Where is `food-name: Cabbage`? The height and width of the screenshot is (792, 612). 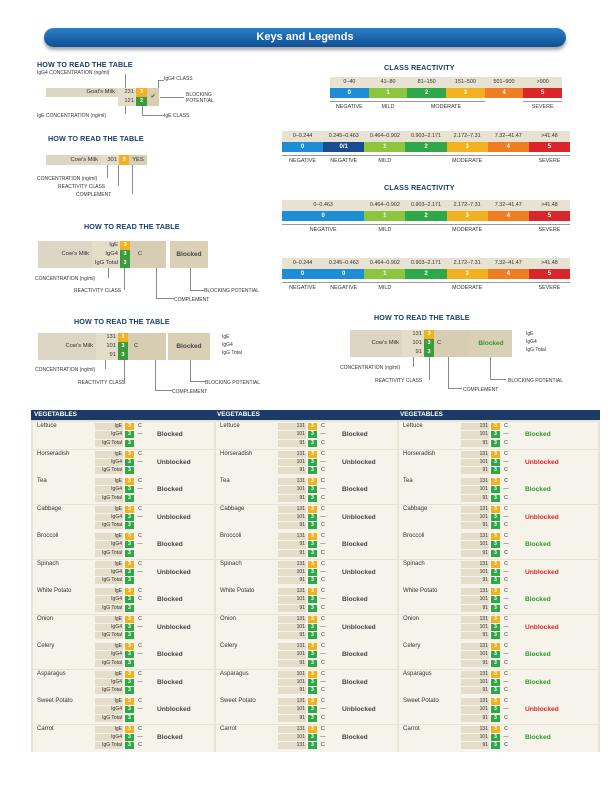
food-name: Cabbage is located at coordinates (415, 508).